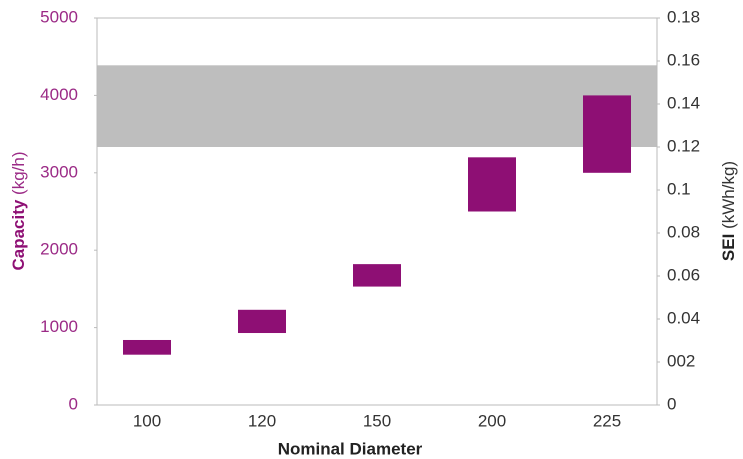 This screenshot has width=743, height=459. I want to click on y2-tick-label: 0.16, so click(683, 59).